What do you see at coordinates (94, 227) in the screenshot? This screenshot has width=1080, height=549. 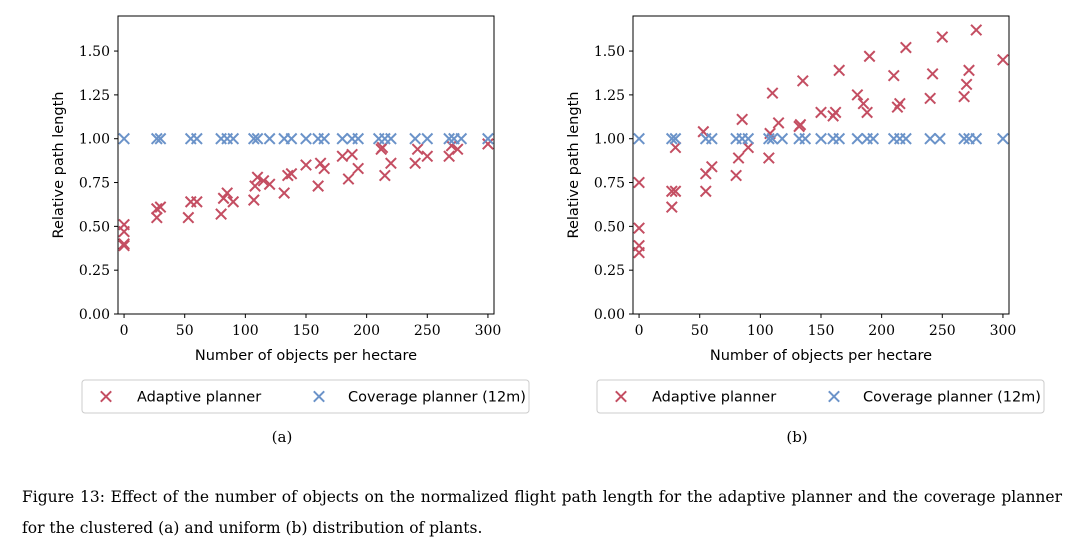 I see `y-tick-label: 0.50` at bounding box center [94, 227].